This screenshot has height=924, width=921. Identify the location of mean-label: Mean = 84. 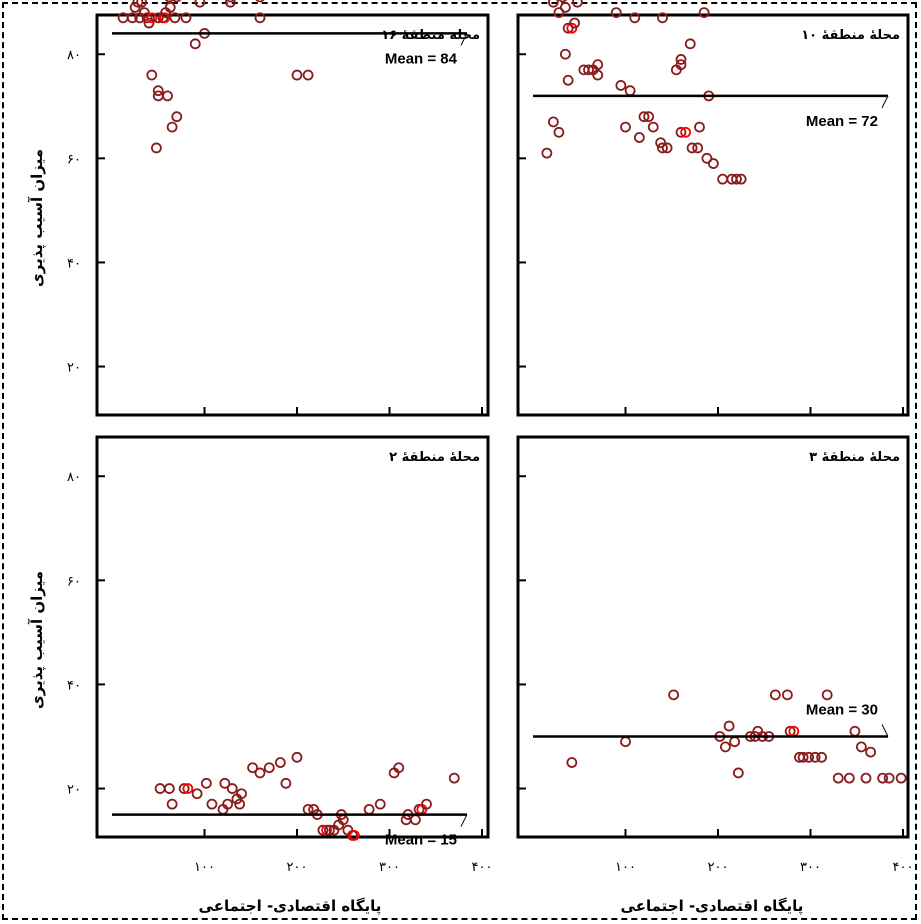
(421, 58).